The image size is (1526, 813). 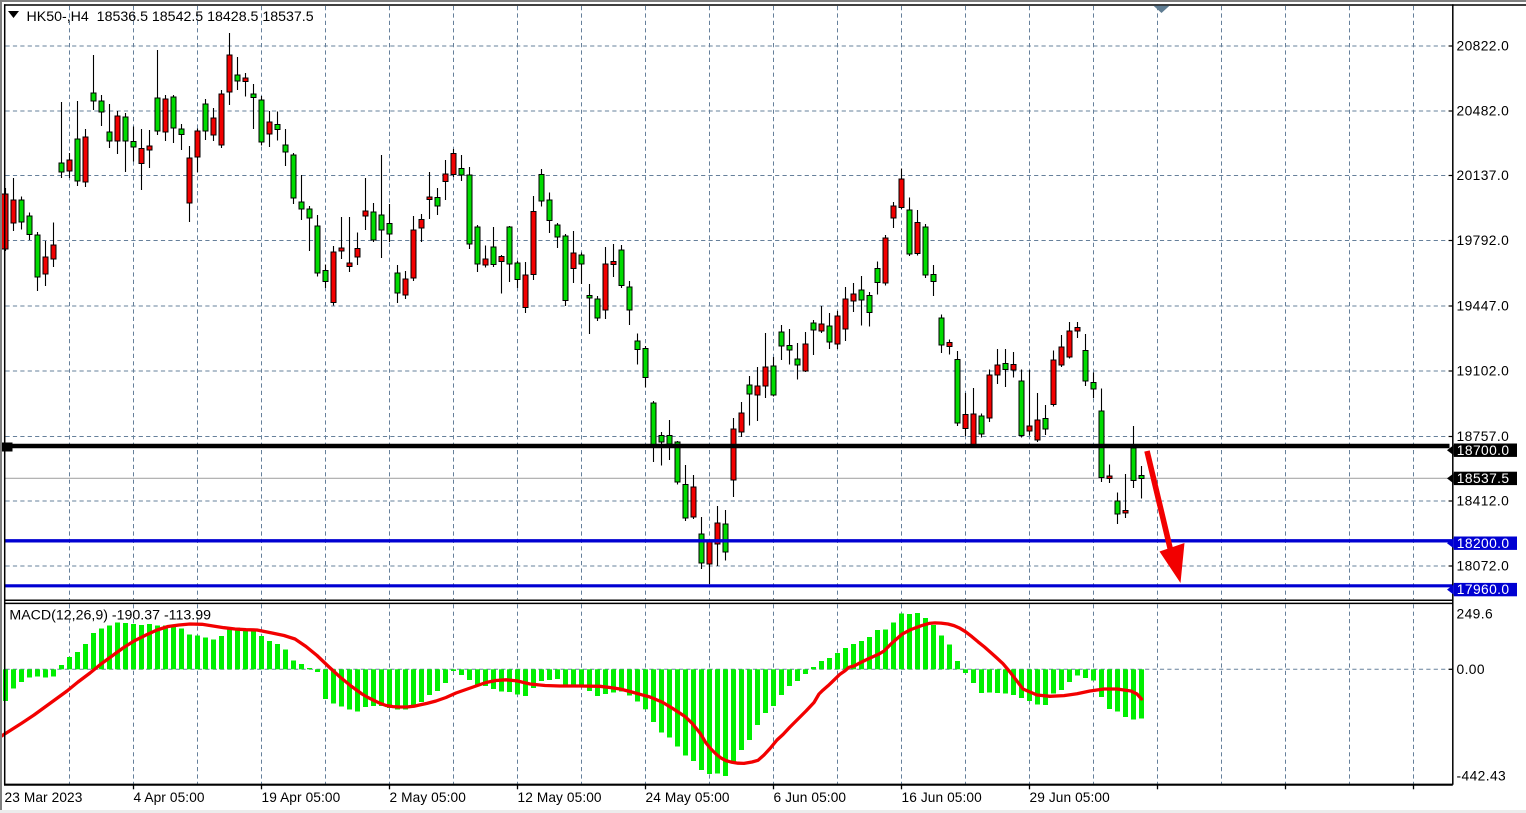 I want to click on svg-text: 19792.0, so click(x=1483, y=240).